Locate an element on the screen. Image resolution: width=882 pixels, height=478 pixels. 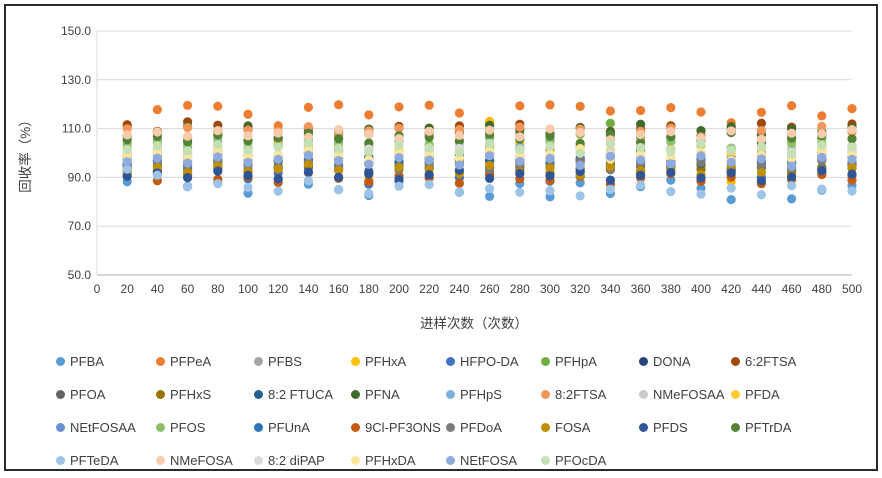
y-tick-label: 50.0 is located at coordinates (80, 275).